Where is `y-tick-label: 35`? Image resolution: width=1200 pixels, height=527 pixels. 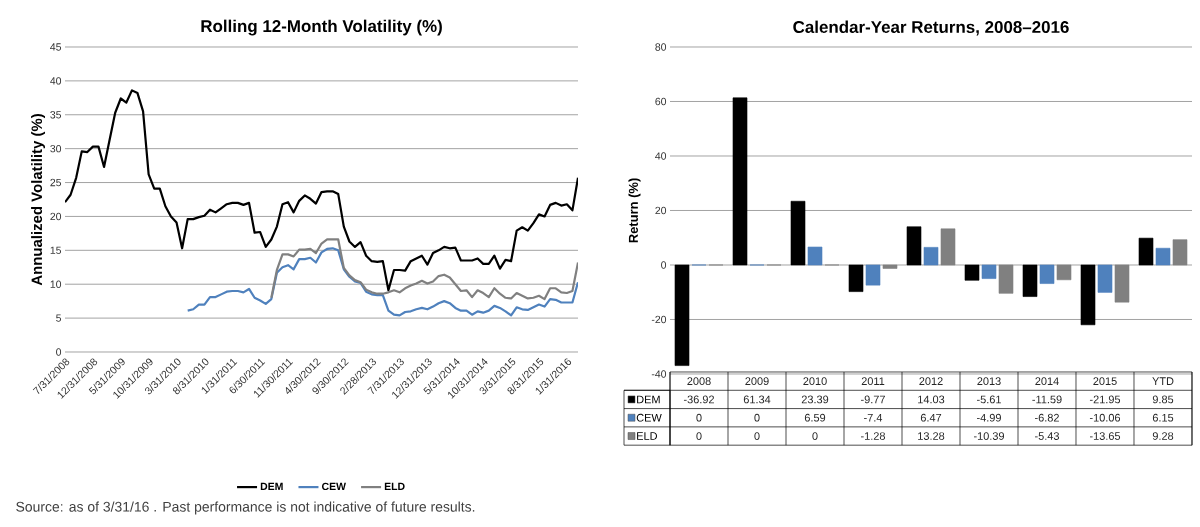
y-tick-label: 35 is located at coordinates (56, 115).